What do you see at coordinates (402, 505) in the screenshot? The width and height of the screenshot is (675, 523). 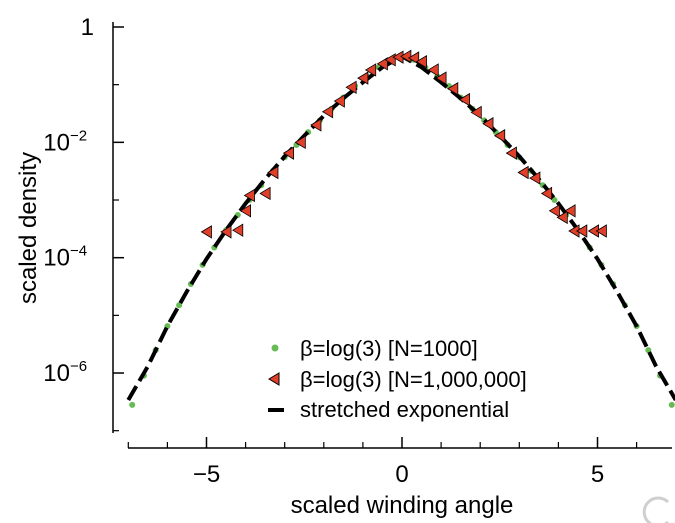 I see `x-axis-title: scaled winding angle` at bounding box center [402, 505].